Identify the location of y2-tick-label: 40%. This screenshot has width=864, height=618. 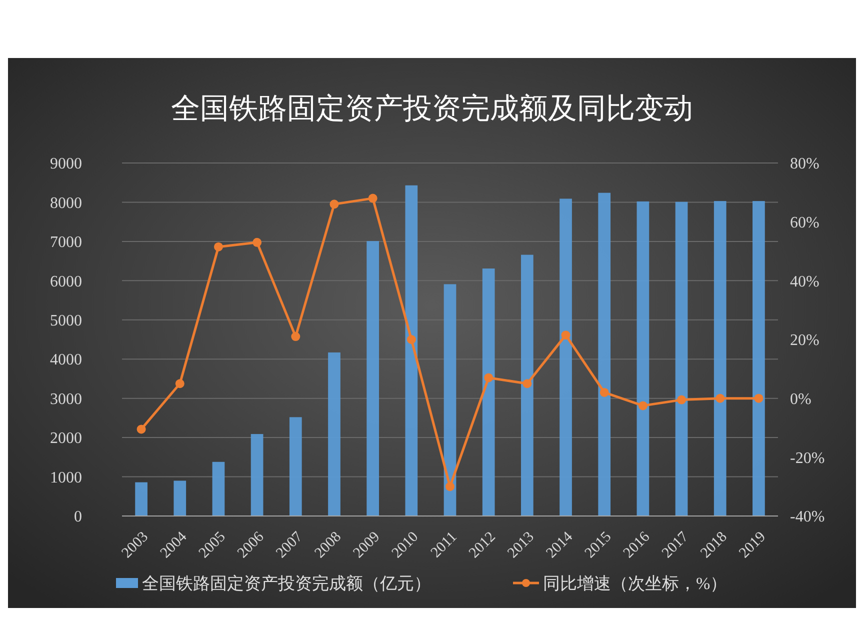
(805, 281).